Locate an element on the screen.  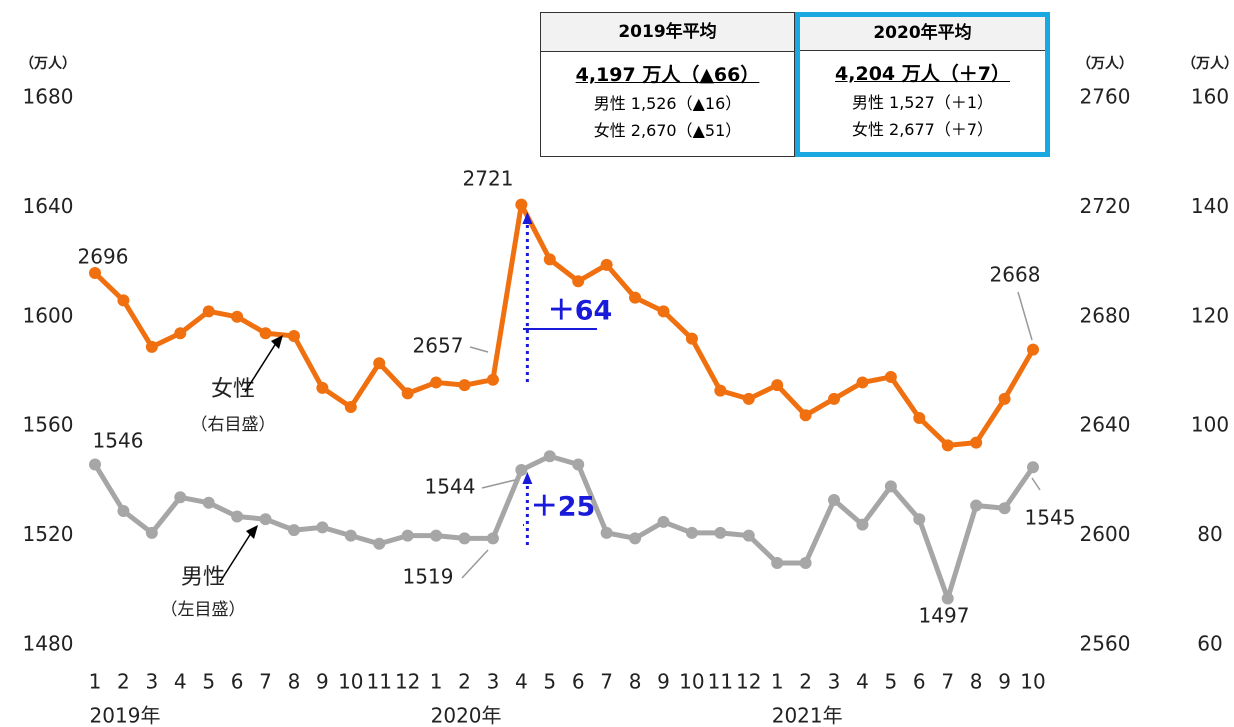
value-label: 1545 is located at coordinates (1050, 518).